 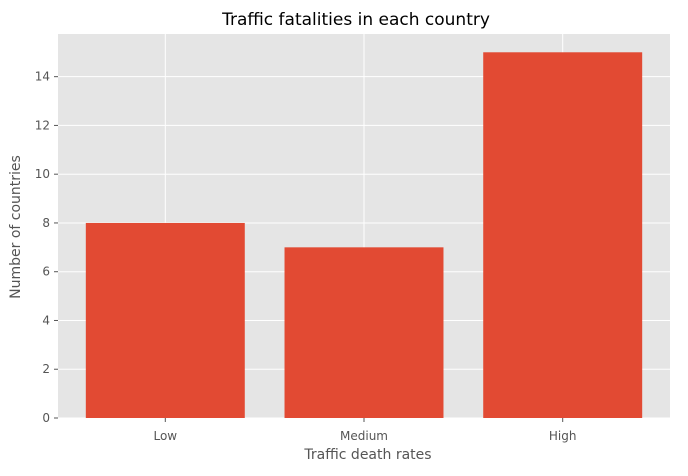 I want to click on y-tick-label: 0, so click(x=46, y=418).